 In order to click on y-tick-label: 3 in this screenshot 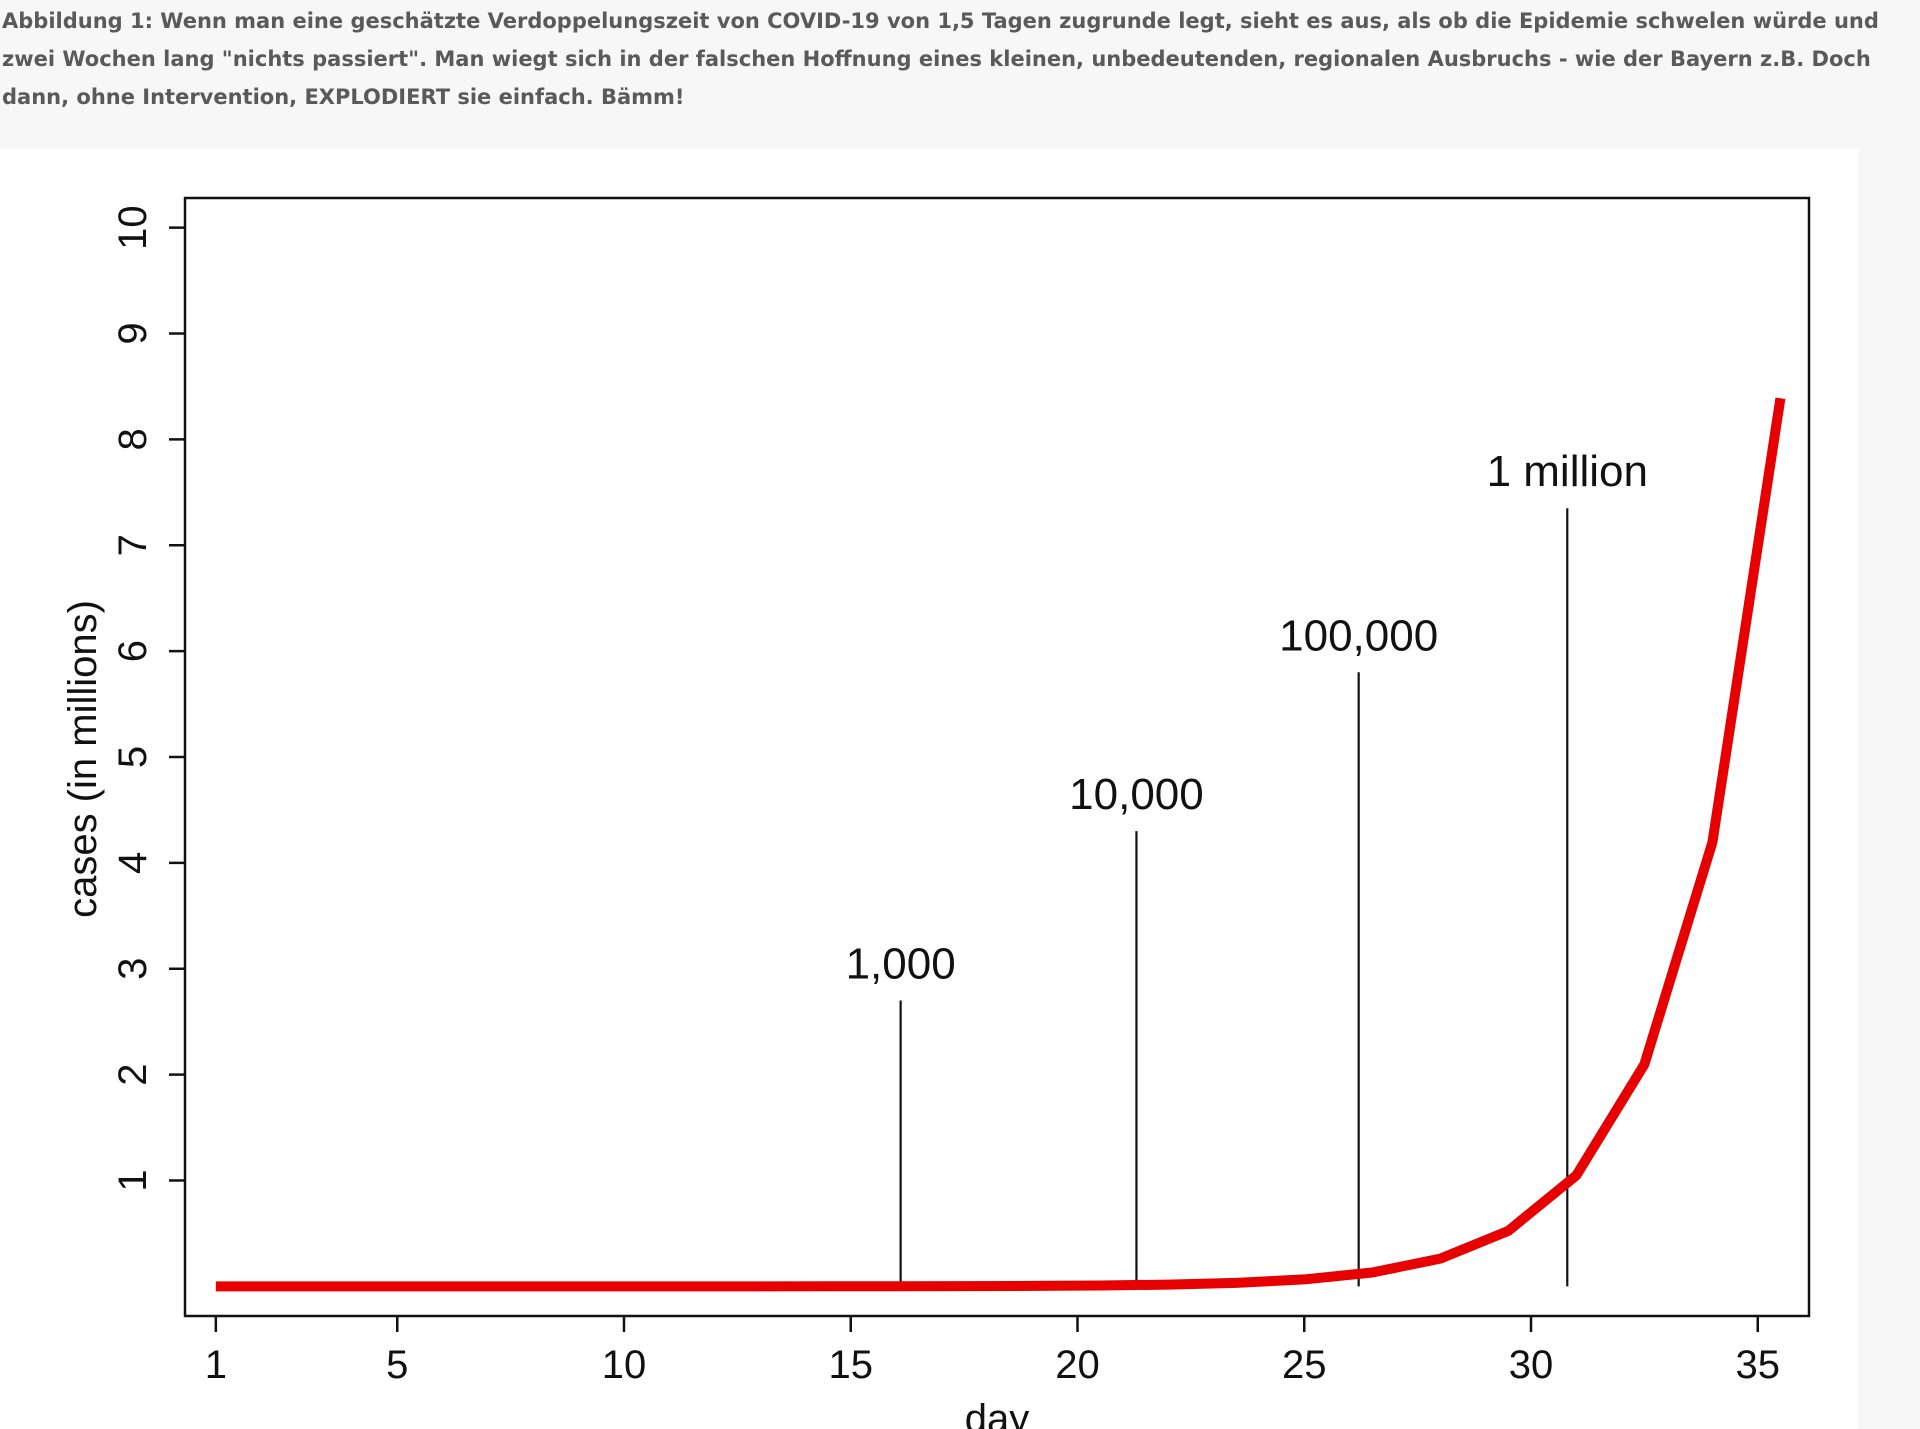, I will do `click(133, 969)`.